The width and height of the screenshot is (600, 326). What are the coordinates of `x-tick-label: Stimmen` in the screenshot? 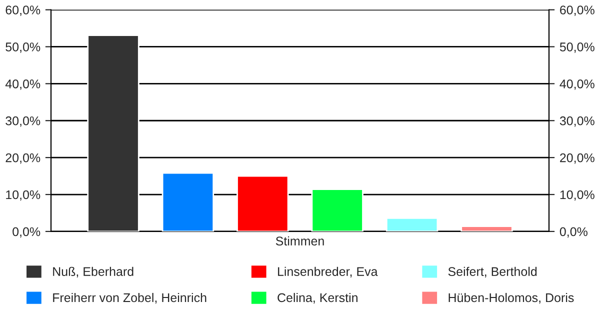 It's located at (300, 241).